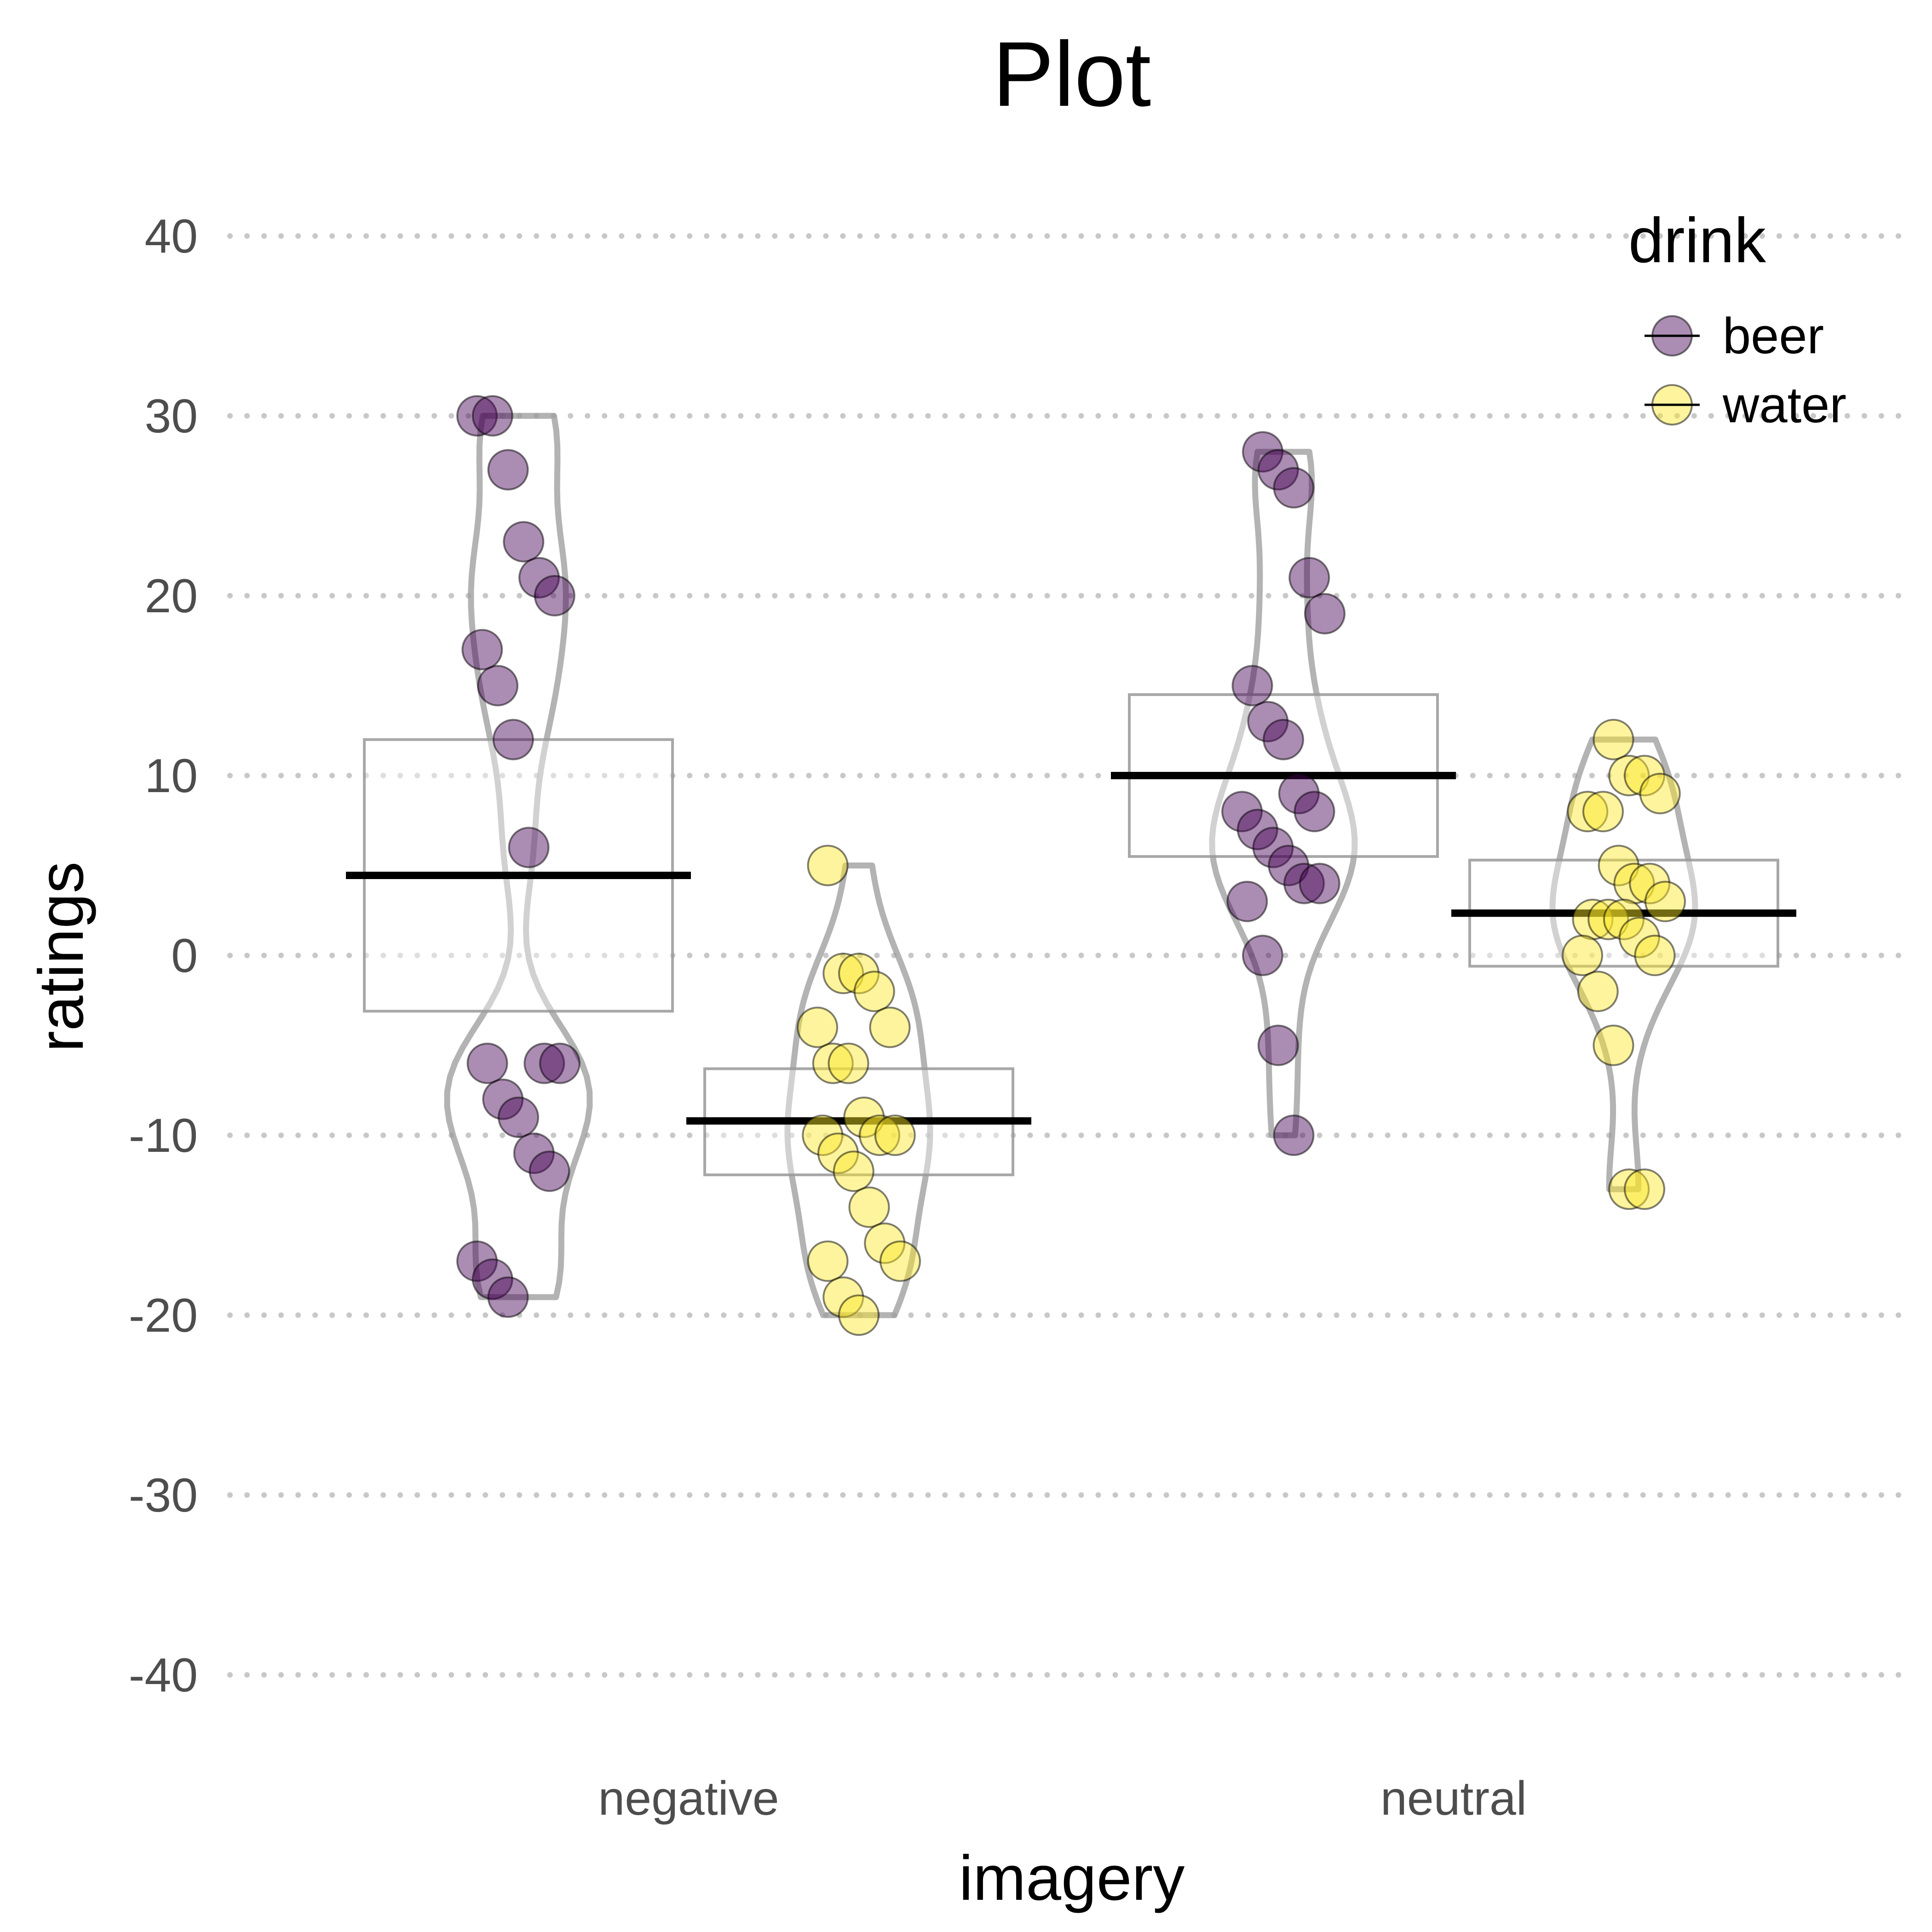 The width and height of the screenshot is (1932, 1932). Describe the element at coordinates (858, 1090) in the screenshot. I see `violin-negative-water` at that location.